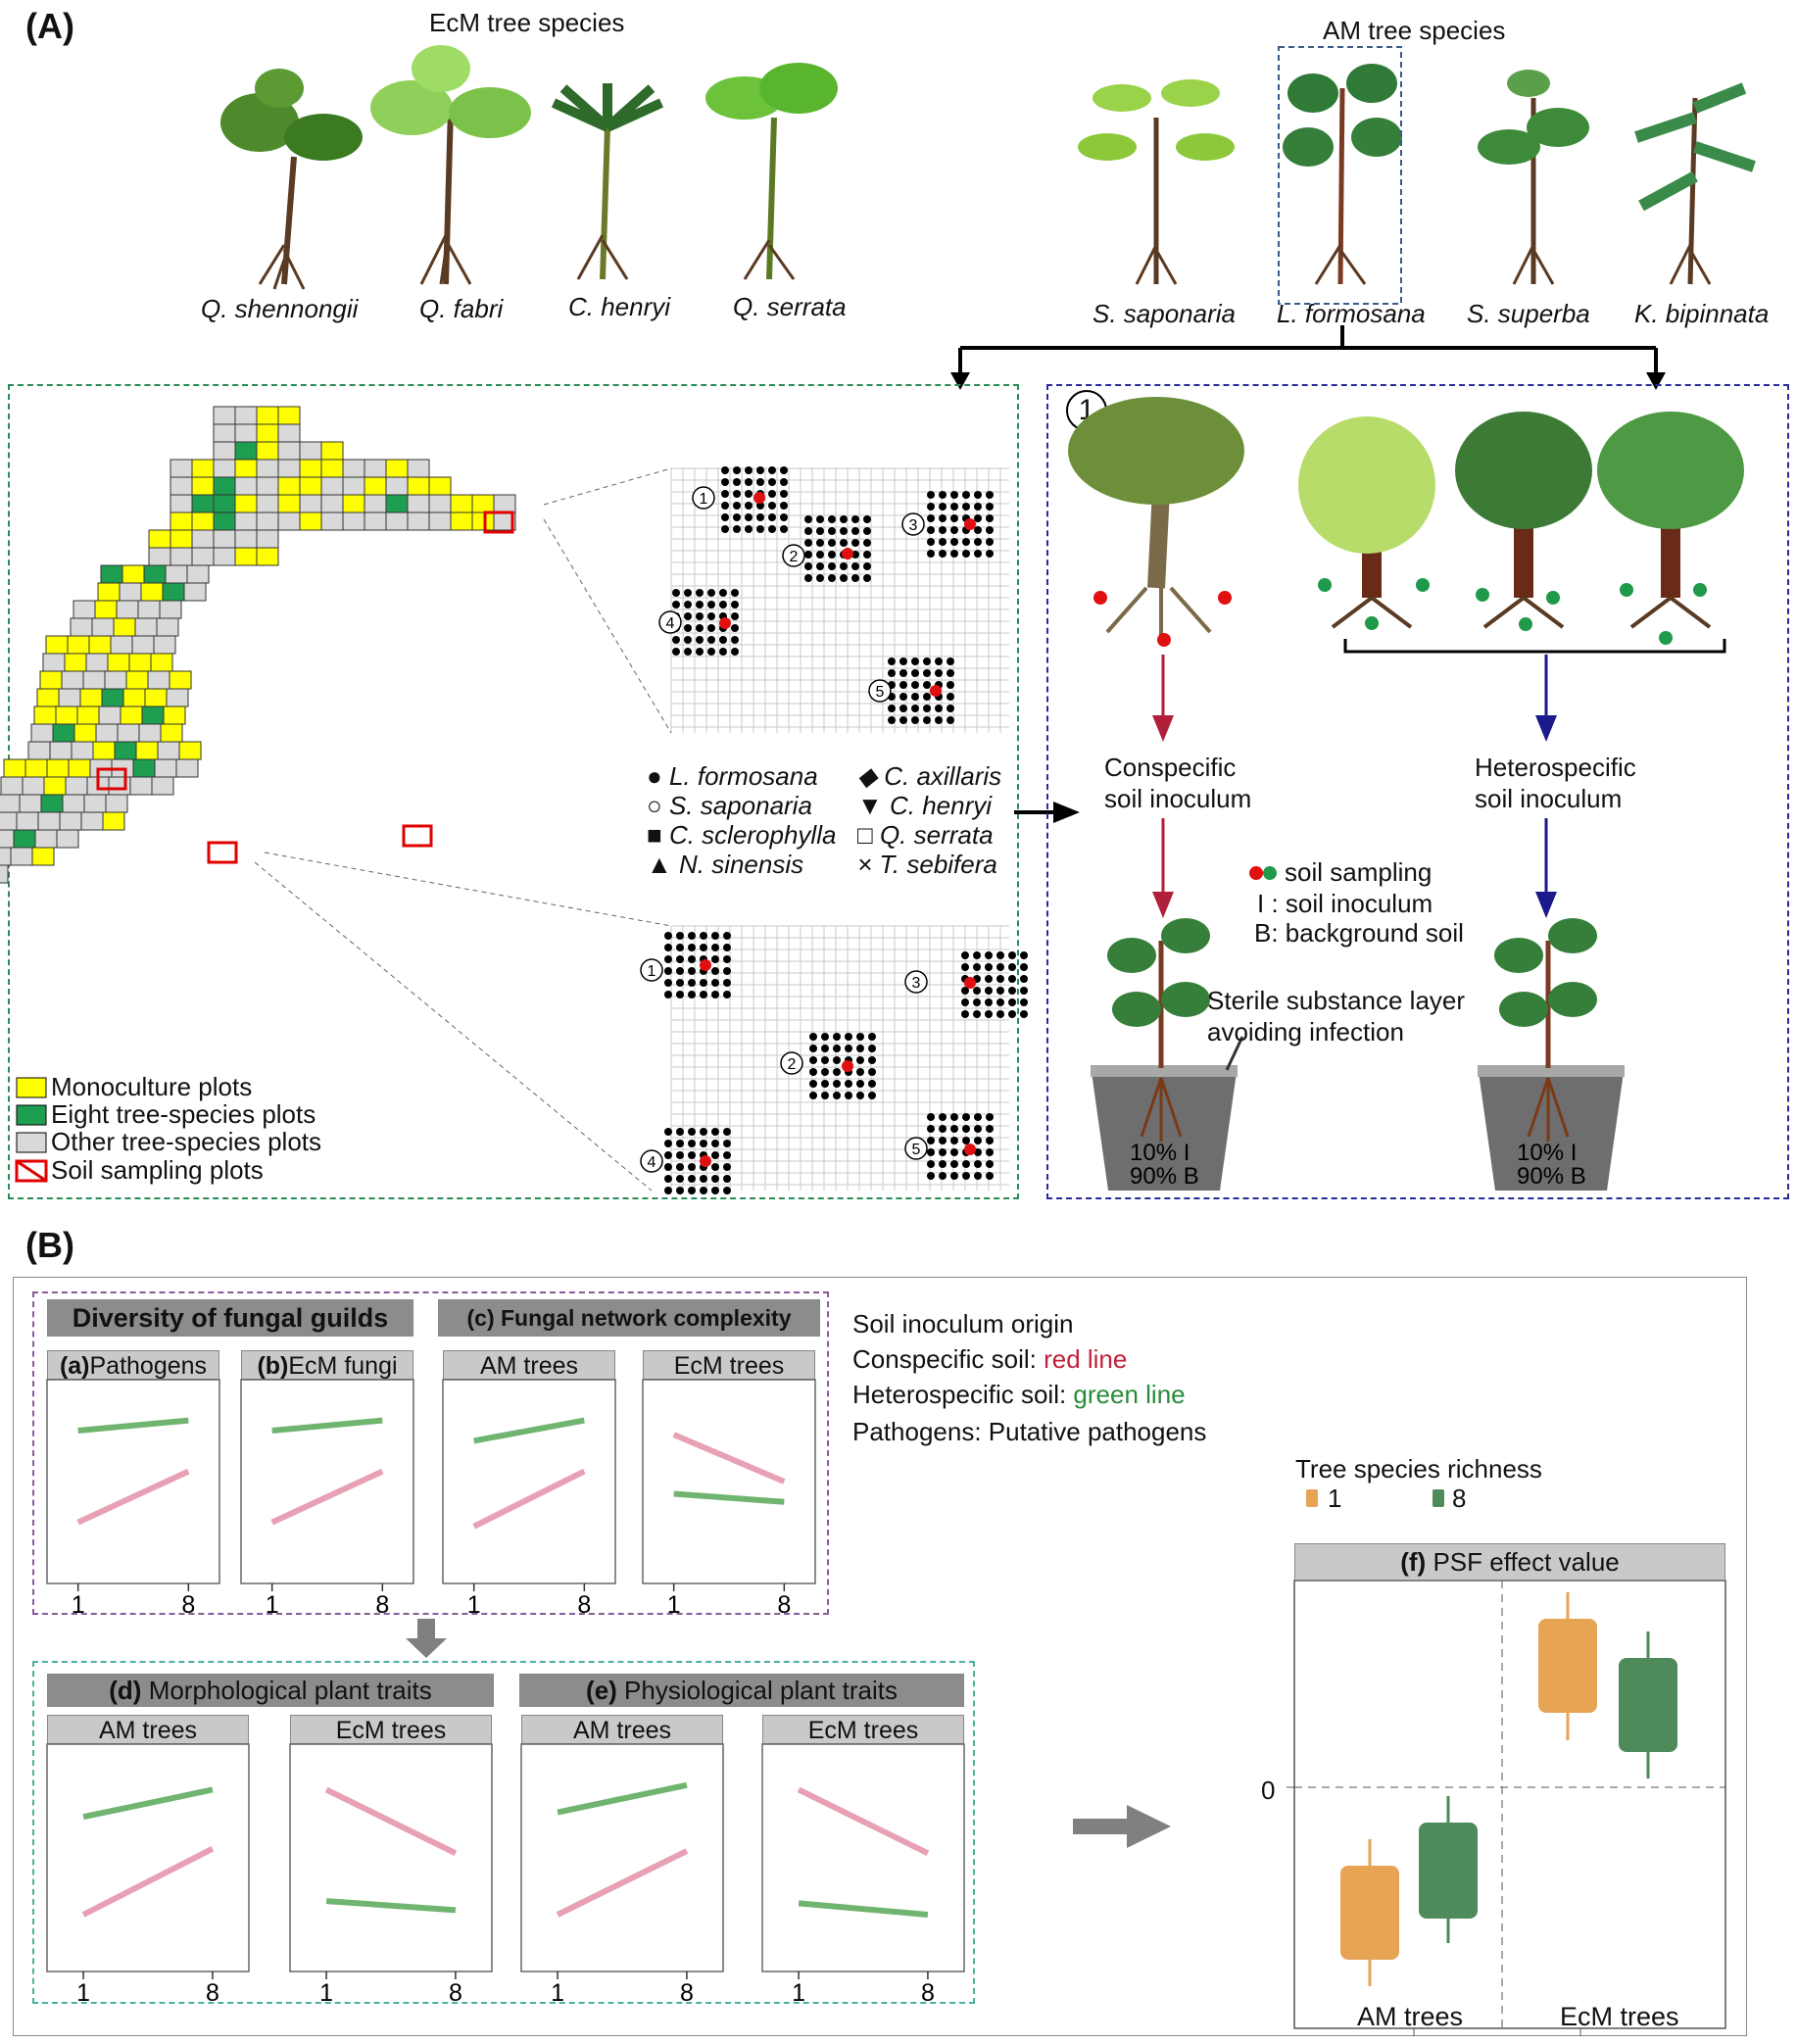 The height and width of the screenshot is (2044, 1797). Describe the element at coordinates (1406, 794) in the screenshot. I see `experiment-illustration` at that location.